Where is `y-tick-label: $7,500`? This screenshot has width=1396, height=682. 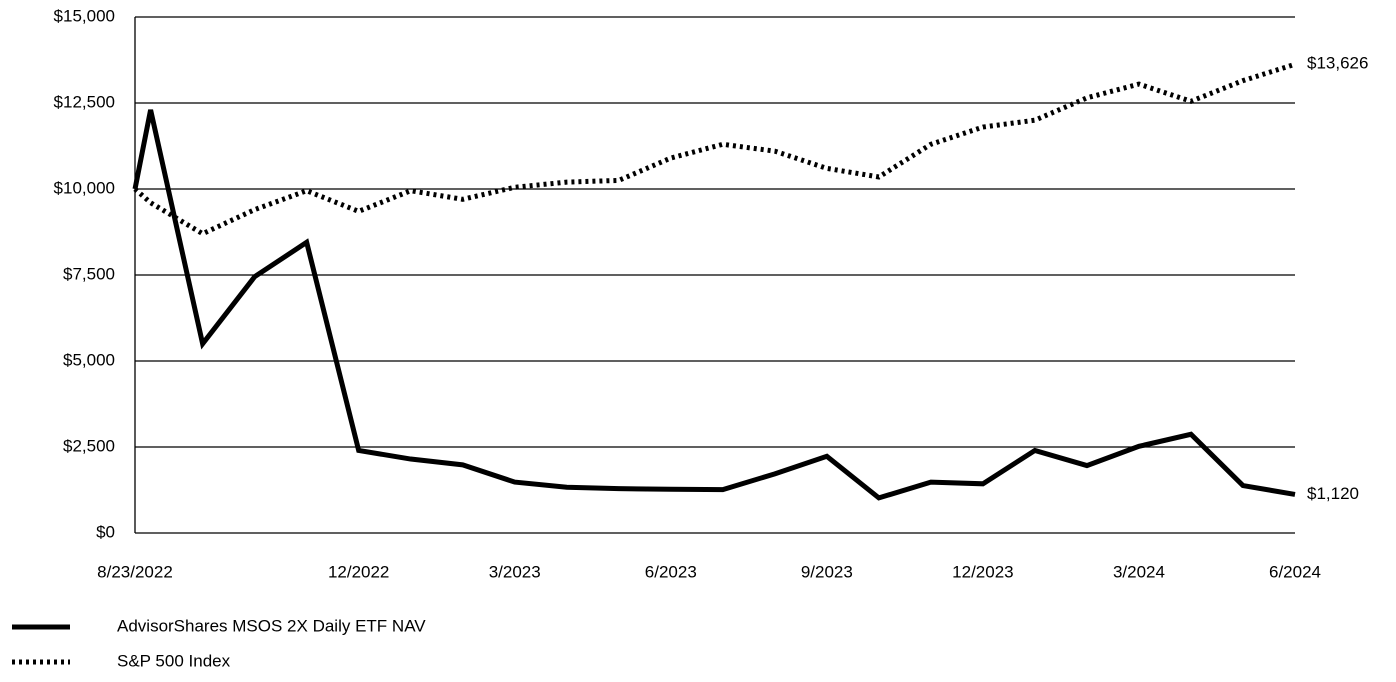 y-tick-label: $7,500 is located at coordinates (89, 273).